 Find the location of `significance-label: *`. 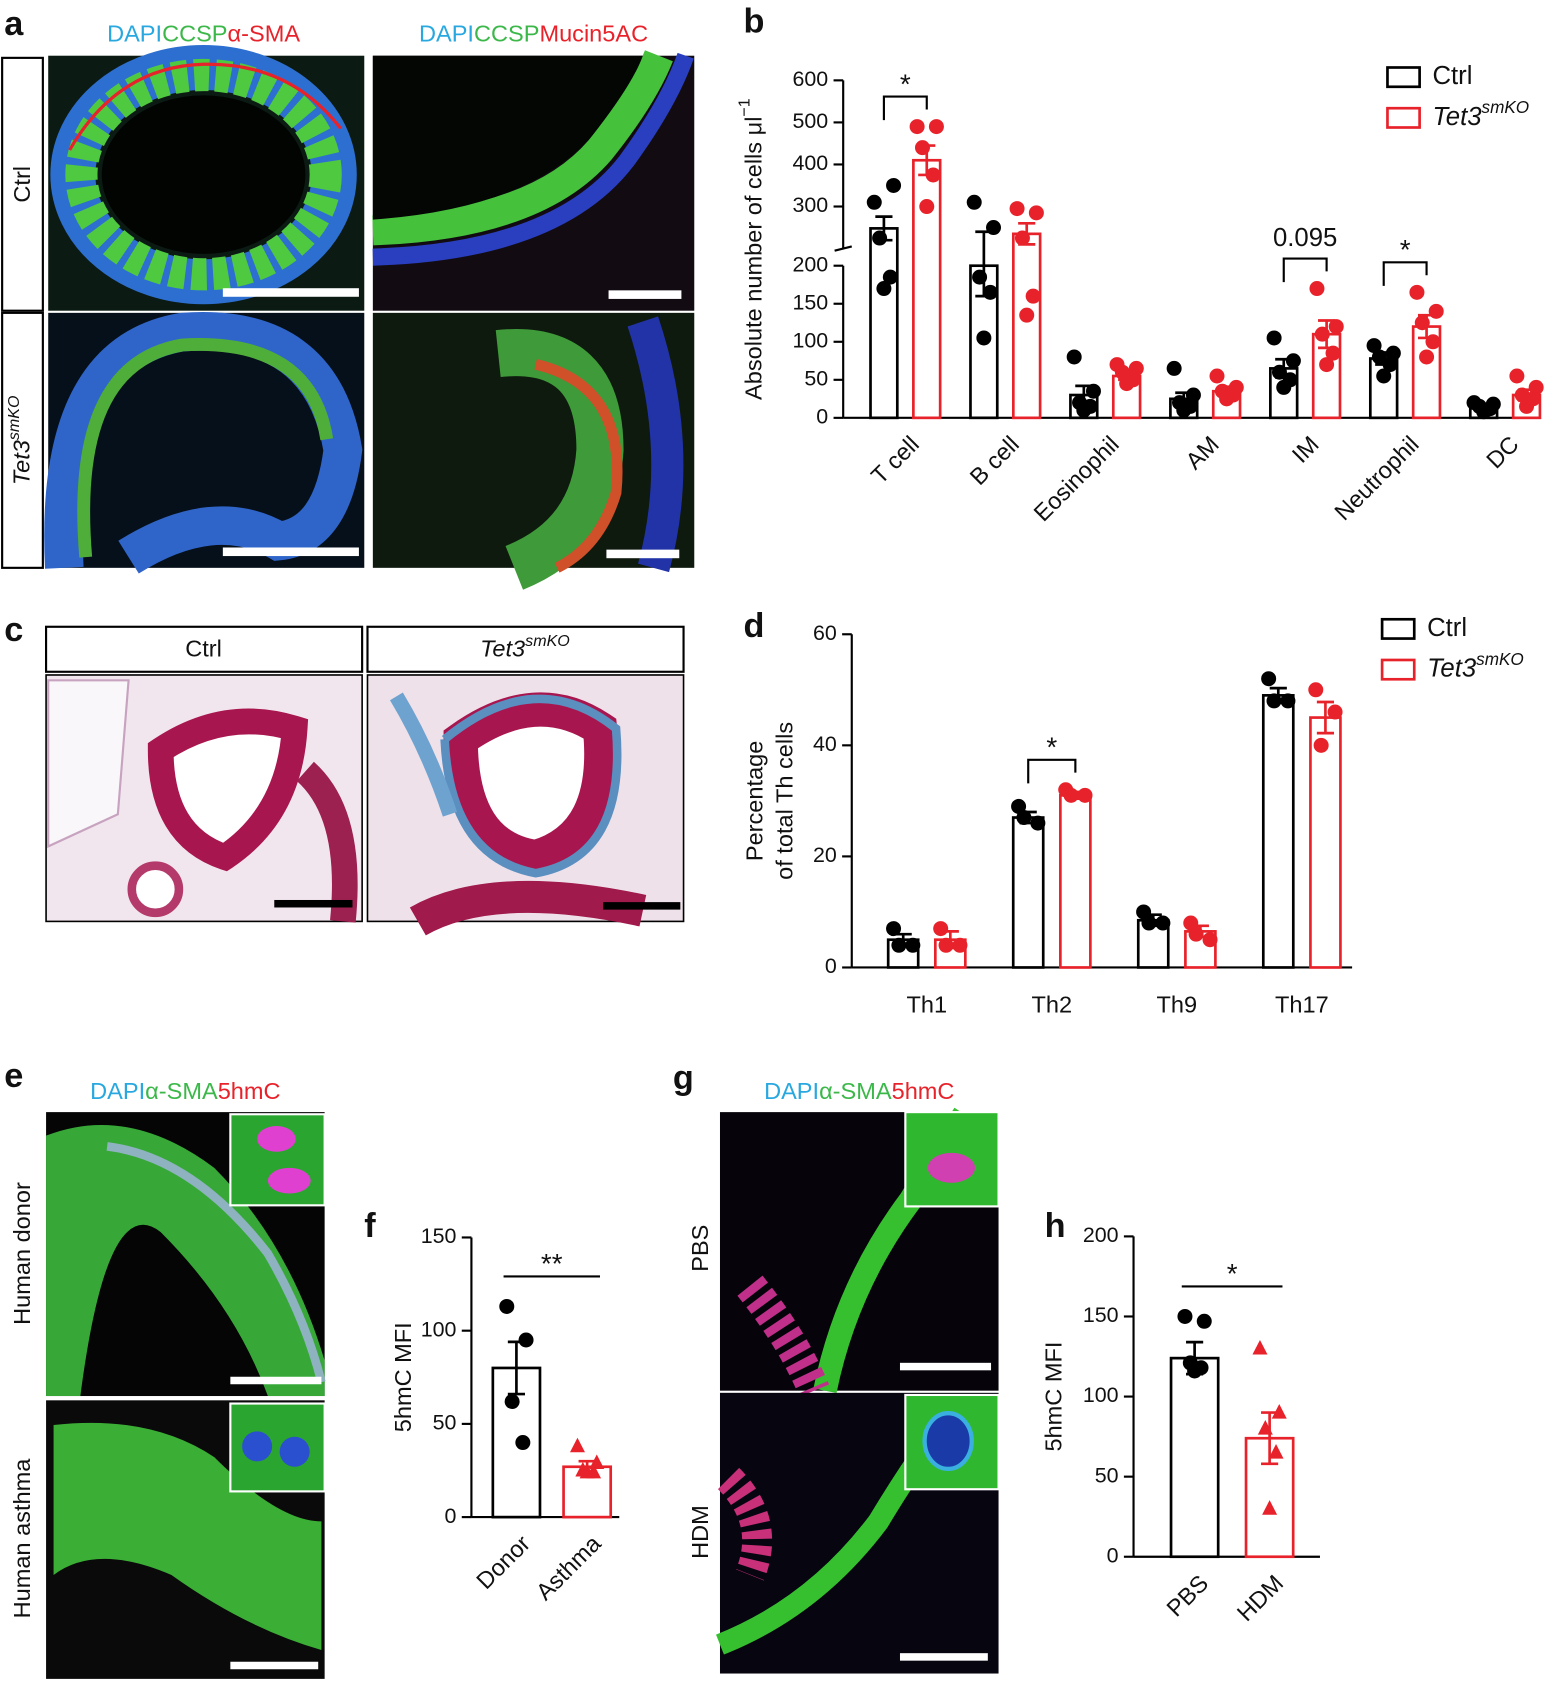

significance-label: * is located at coordinates (1051, 746).